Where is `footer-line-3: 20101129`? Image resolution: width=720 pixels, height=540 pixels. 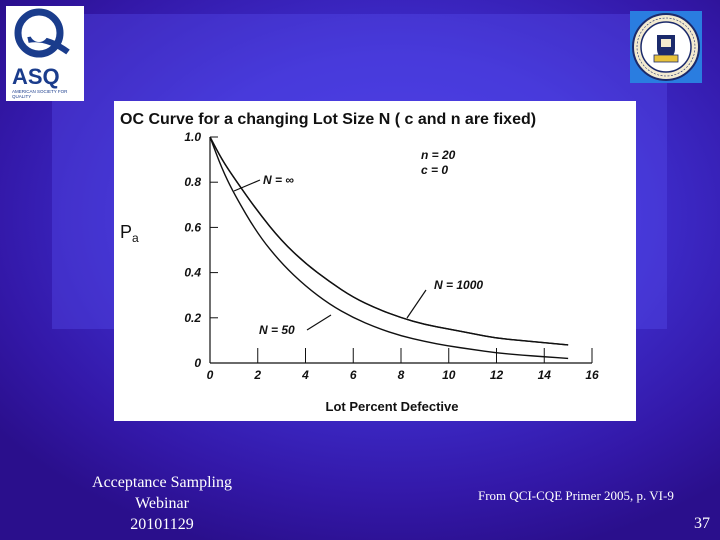 footer-line-3: 20101129 is located at coordinates (162, 524).